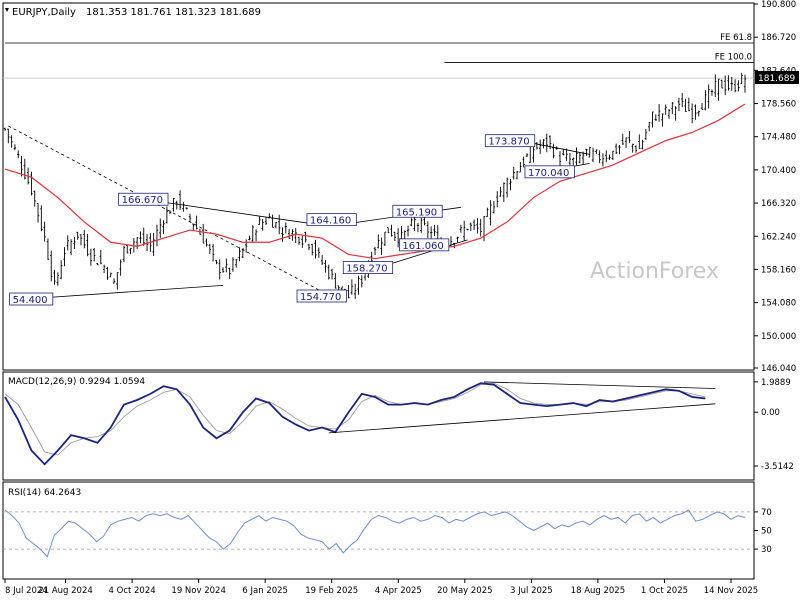  I want to click on annotation-label: 164.160, so click(330, 221).